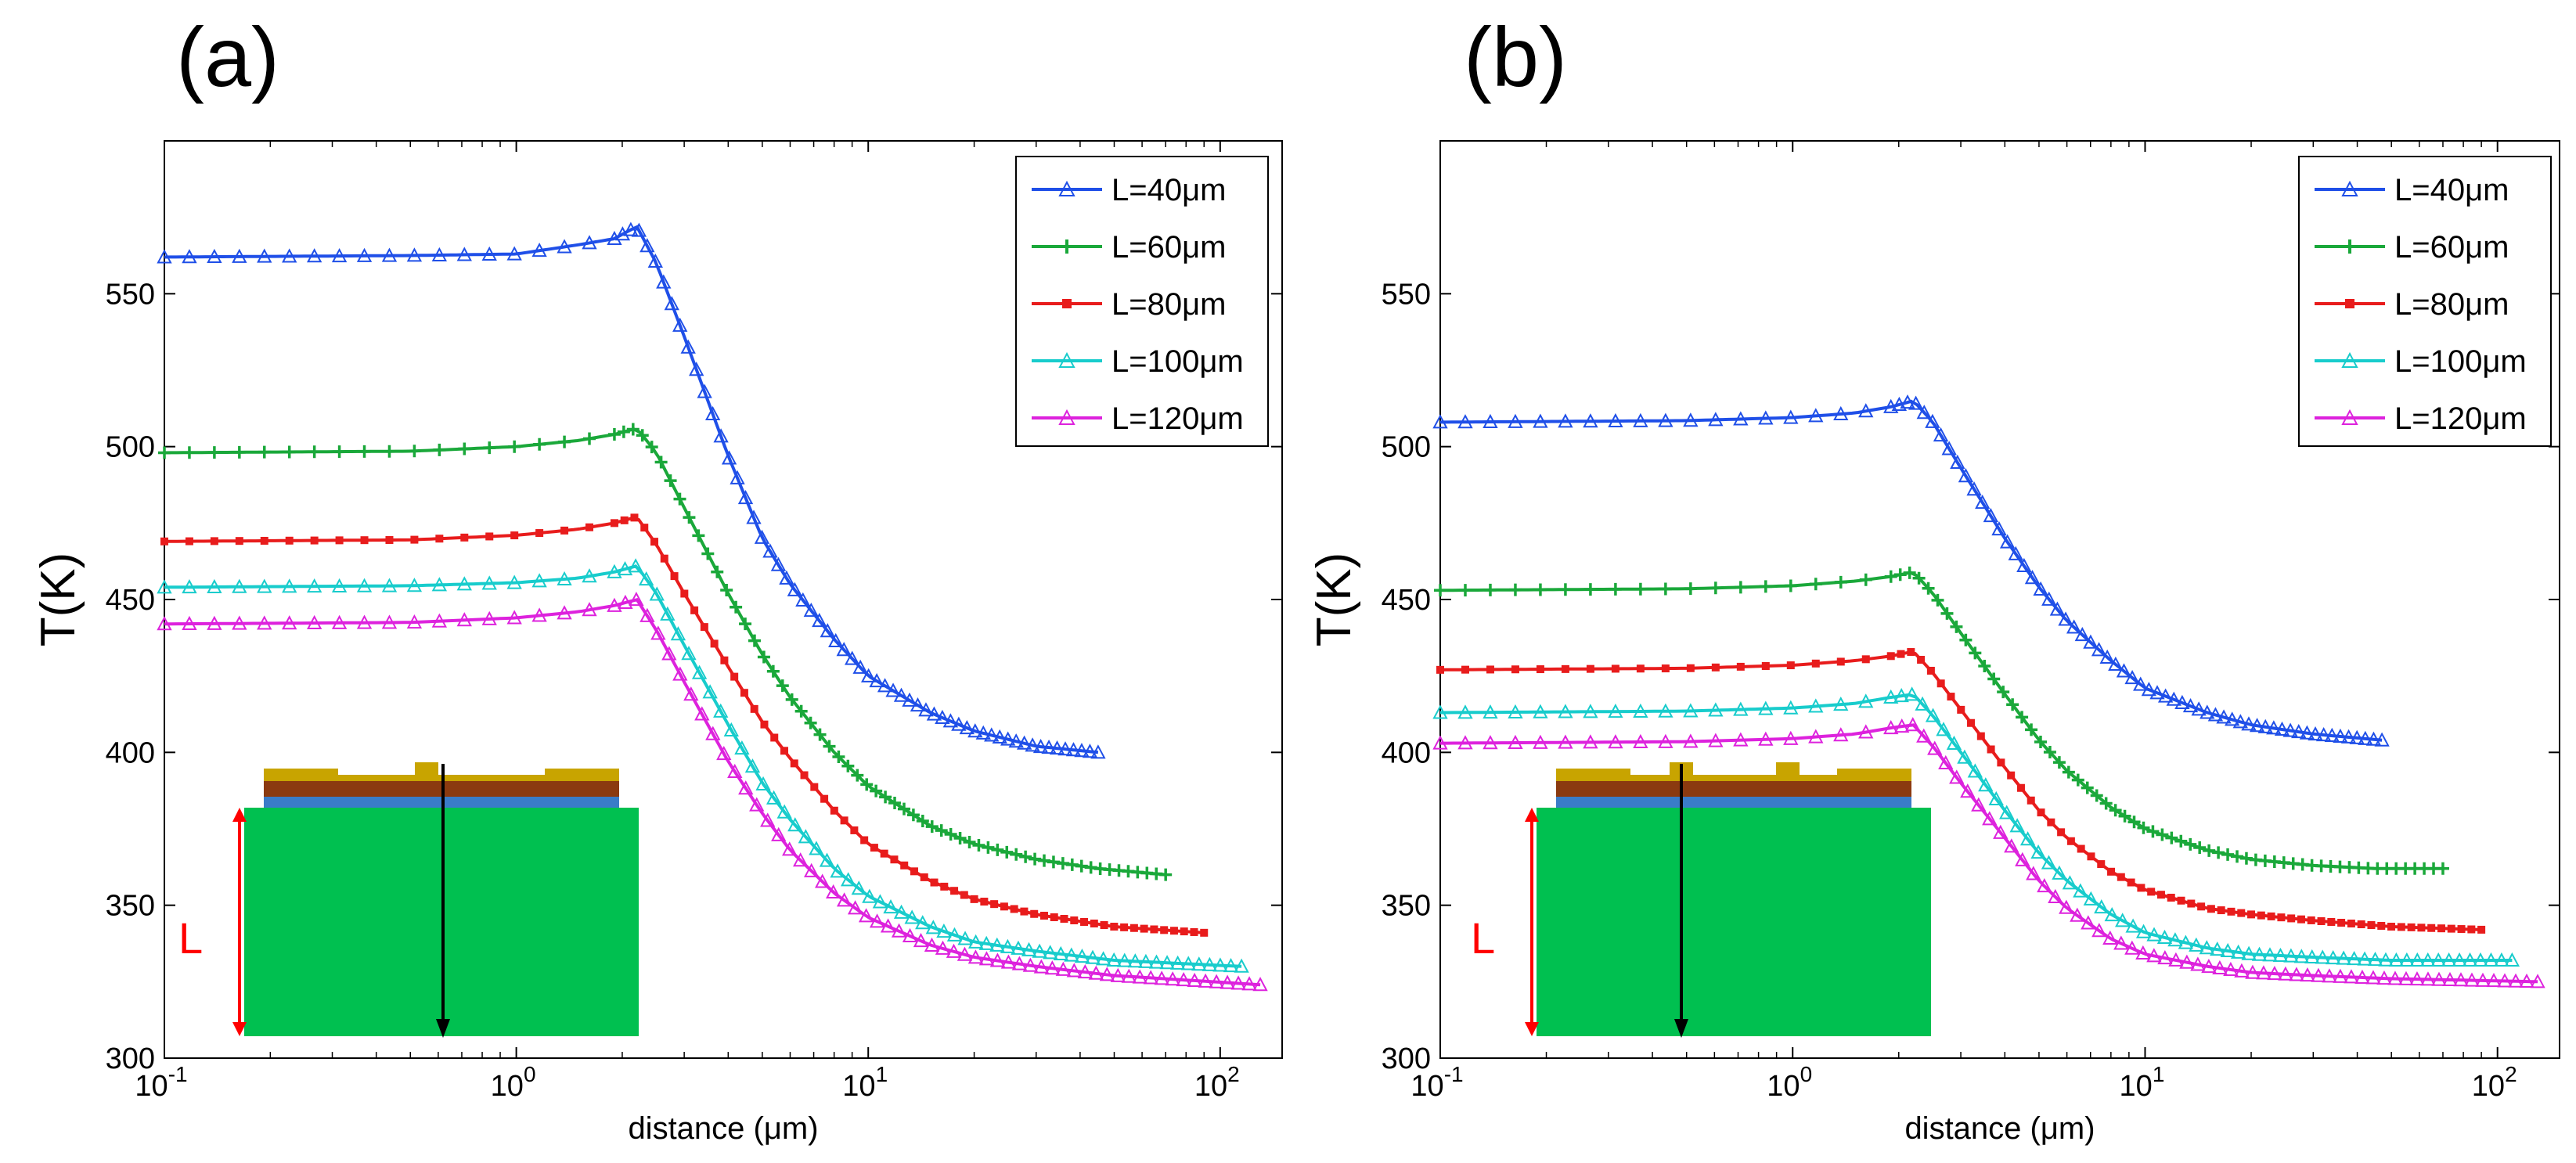 This screenshot has width=2576, height=1163. Describe the element at coordinates (1142, 301) in the screenshot. I see `p0-legend-box` at that location.